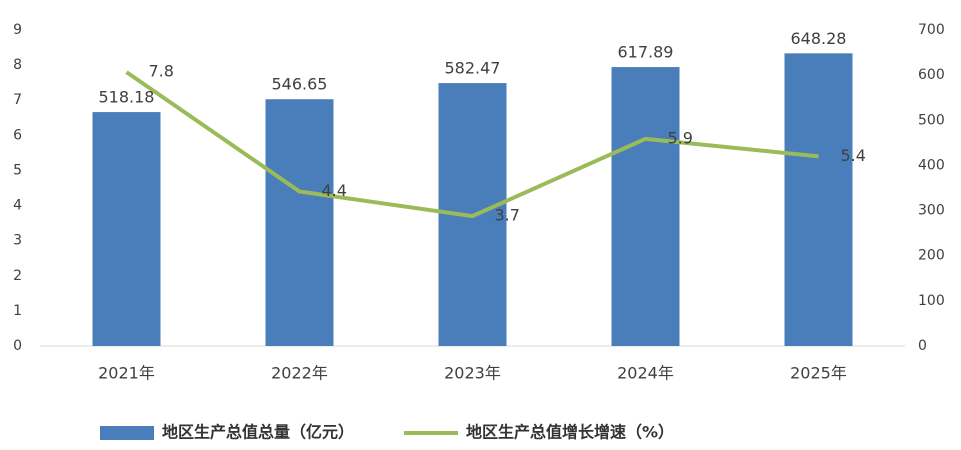  What do you see at coordinates (922, 346) in the screenshot?
I see `y2-tick-label: 0` at bounding box center [922, 346].